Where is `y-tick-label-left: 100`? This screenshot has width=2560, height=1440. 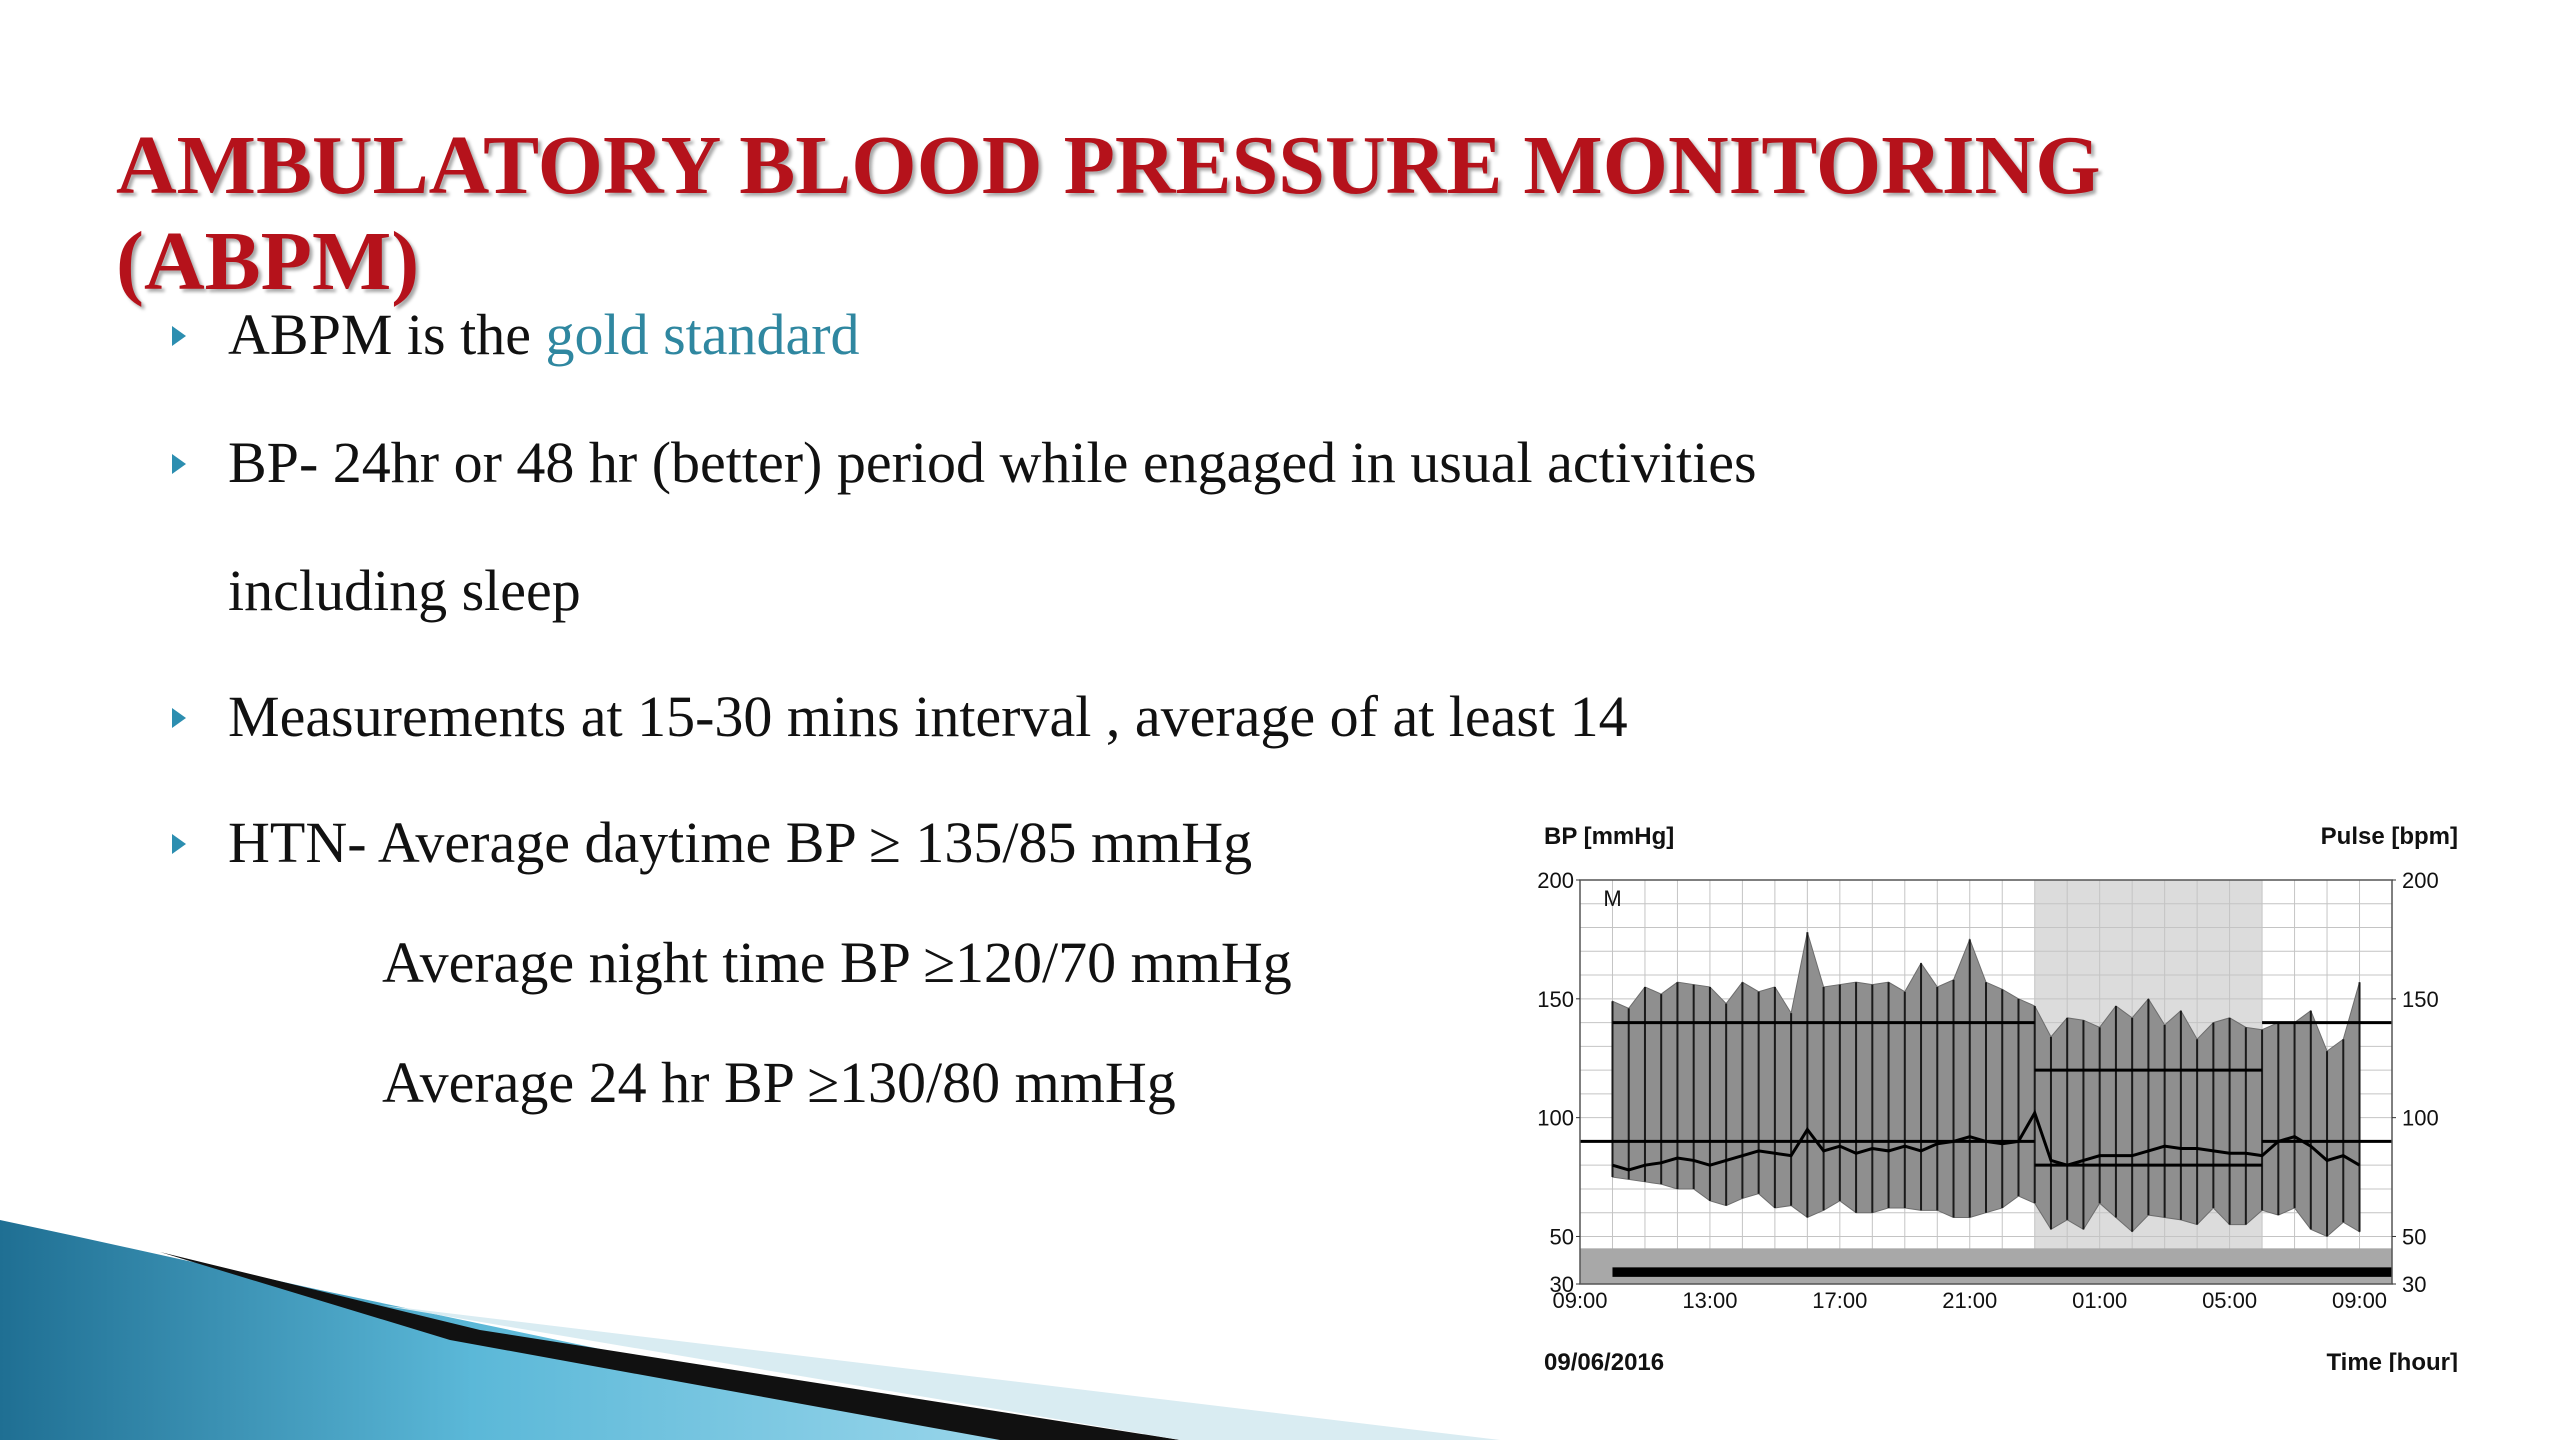
y-tick-label-left: 100 is located at coordinates (1555, 1118).